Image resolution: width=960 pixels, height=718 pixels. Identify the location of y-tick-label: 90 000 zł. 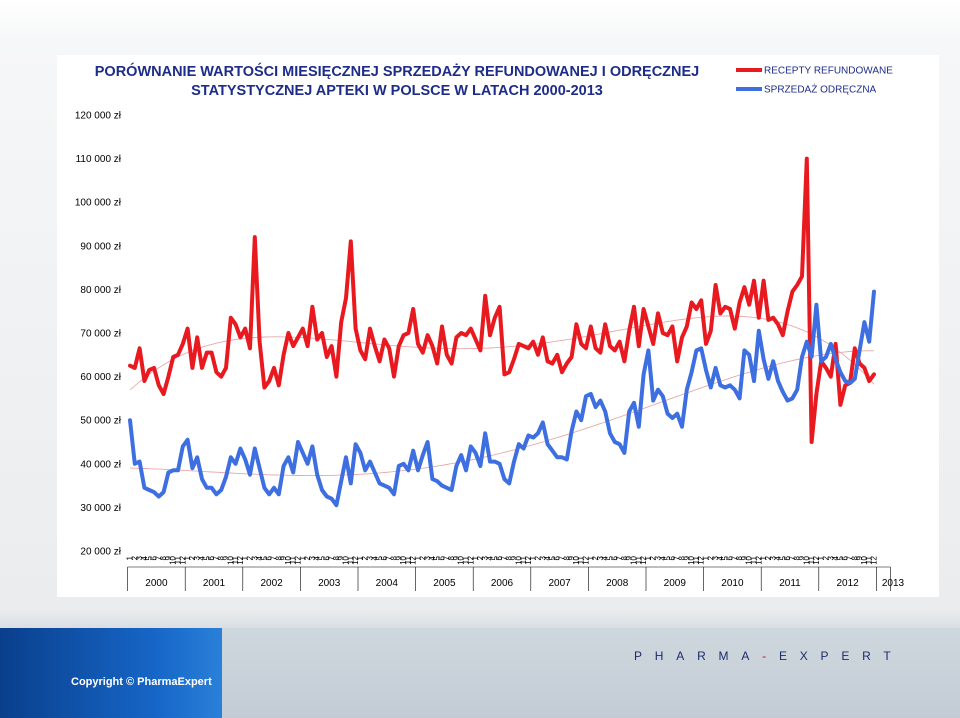
(100, 246).